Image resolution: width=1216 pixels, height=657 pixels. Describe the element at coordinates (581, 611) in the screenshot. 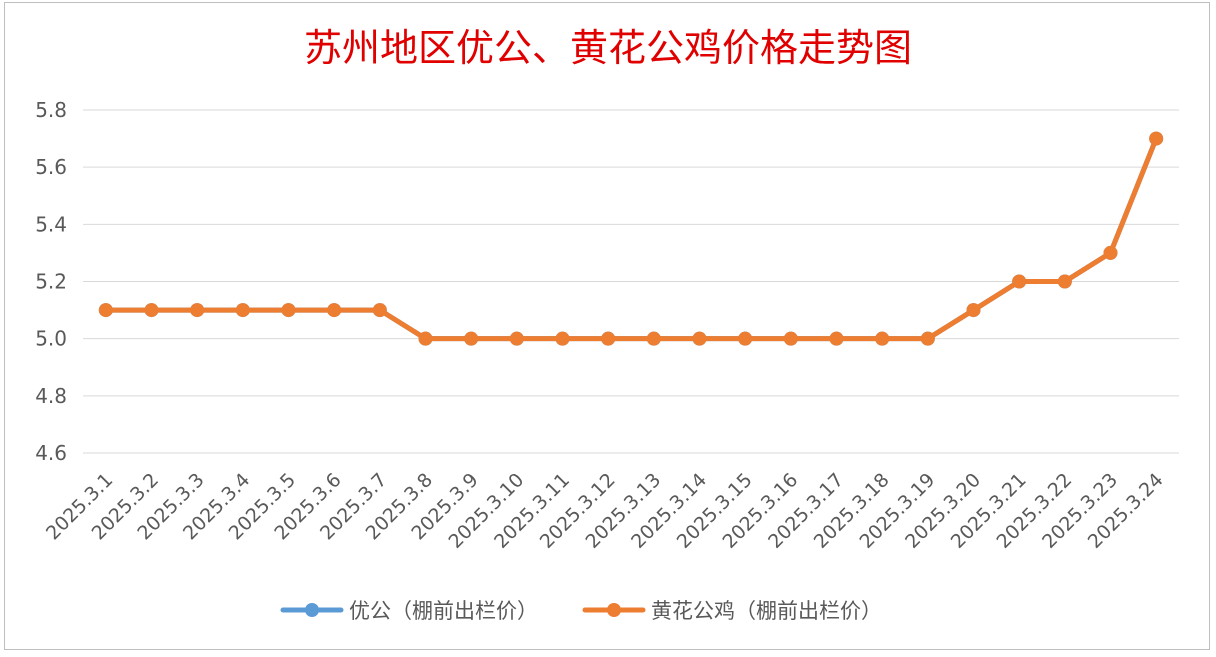

I see `legend: 优公（棚前出栏价） 黄花公鸡（棚前出栏价）` at that location.